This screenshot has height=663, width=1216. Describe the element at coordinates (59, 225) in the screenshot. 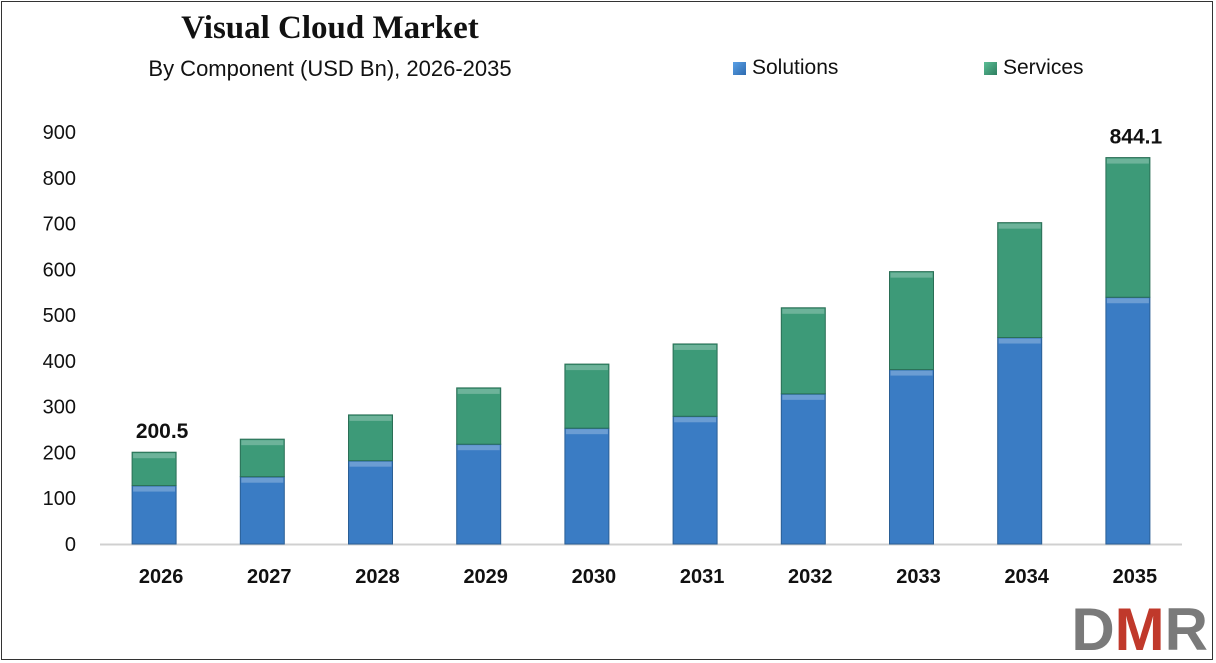

I see `y-tick-label: 700` at that location.